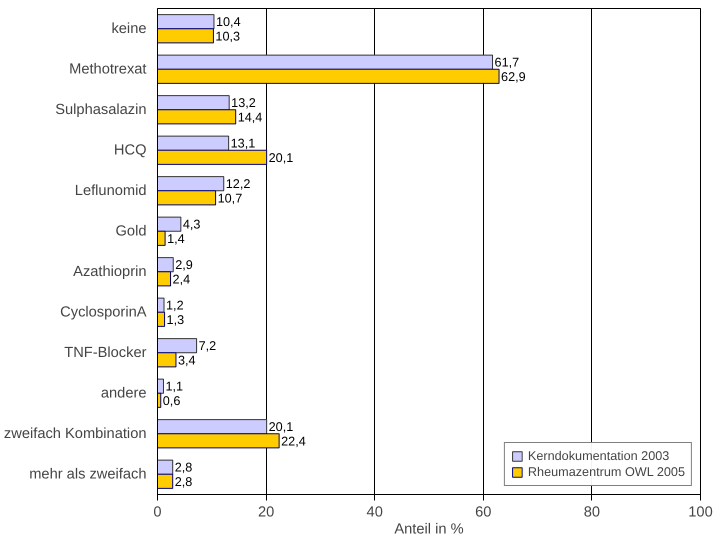  What do you see at coordinates (110, 190) in the screenshot?
I see `y-tick-label: Leflunomid` at bounding box center [110, 190].